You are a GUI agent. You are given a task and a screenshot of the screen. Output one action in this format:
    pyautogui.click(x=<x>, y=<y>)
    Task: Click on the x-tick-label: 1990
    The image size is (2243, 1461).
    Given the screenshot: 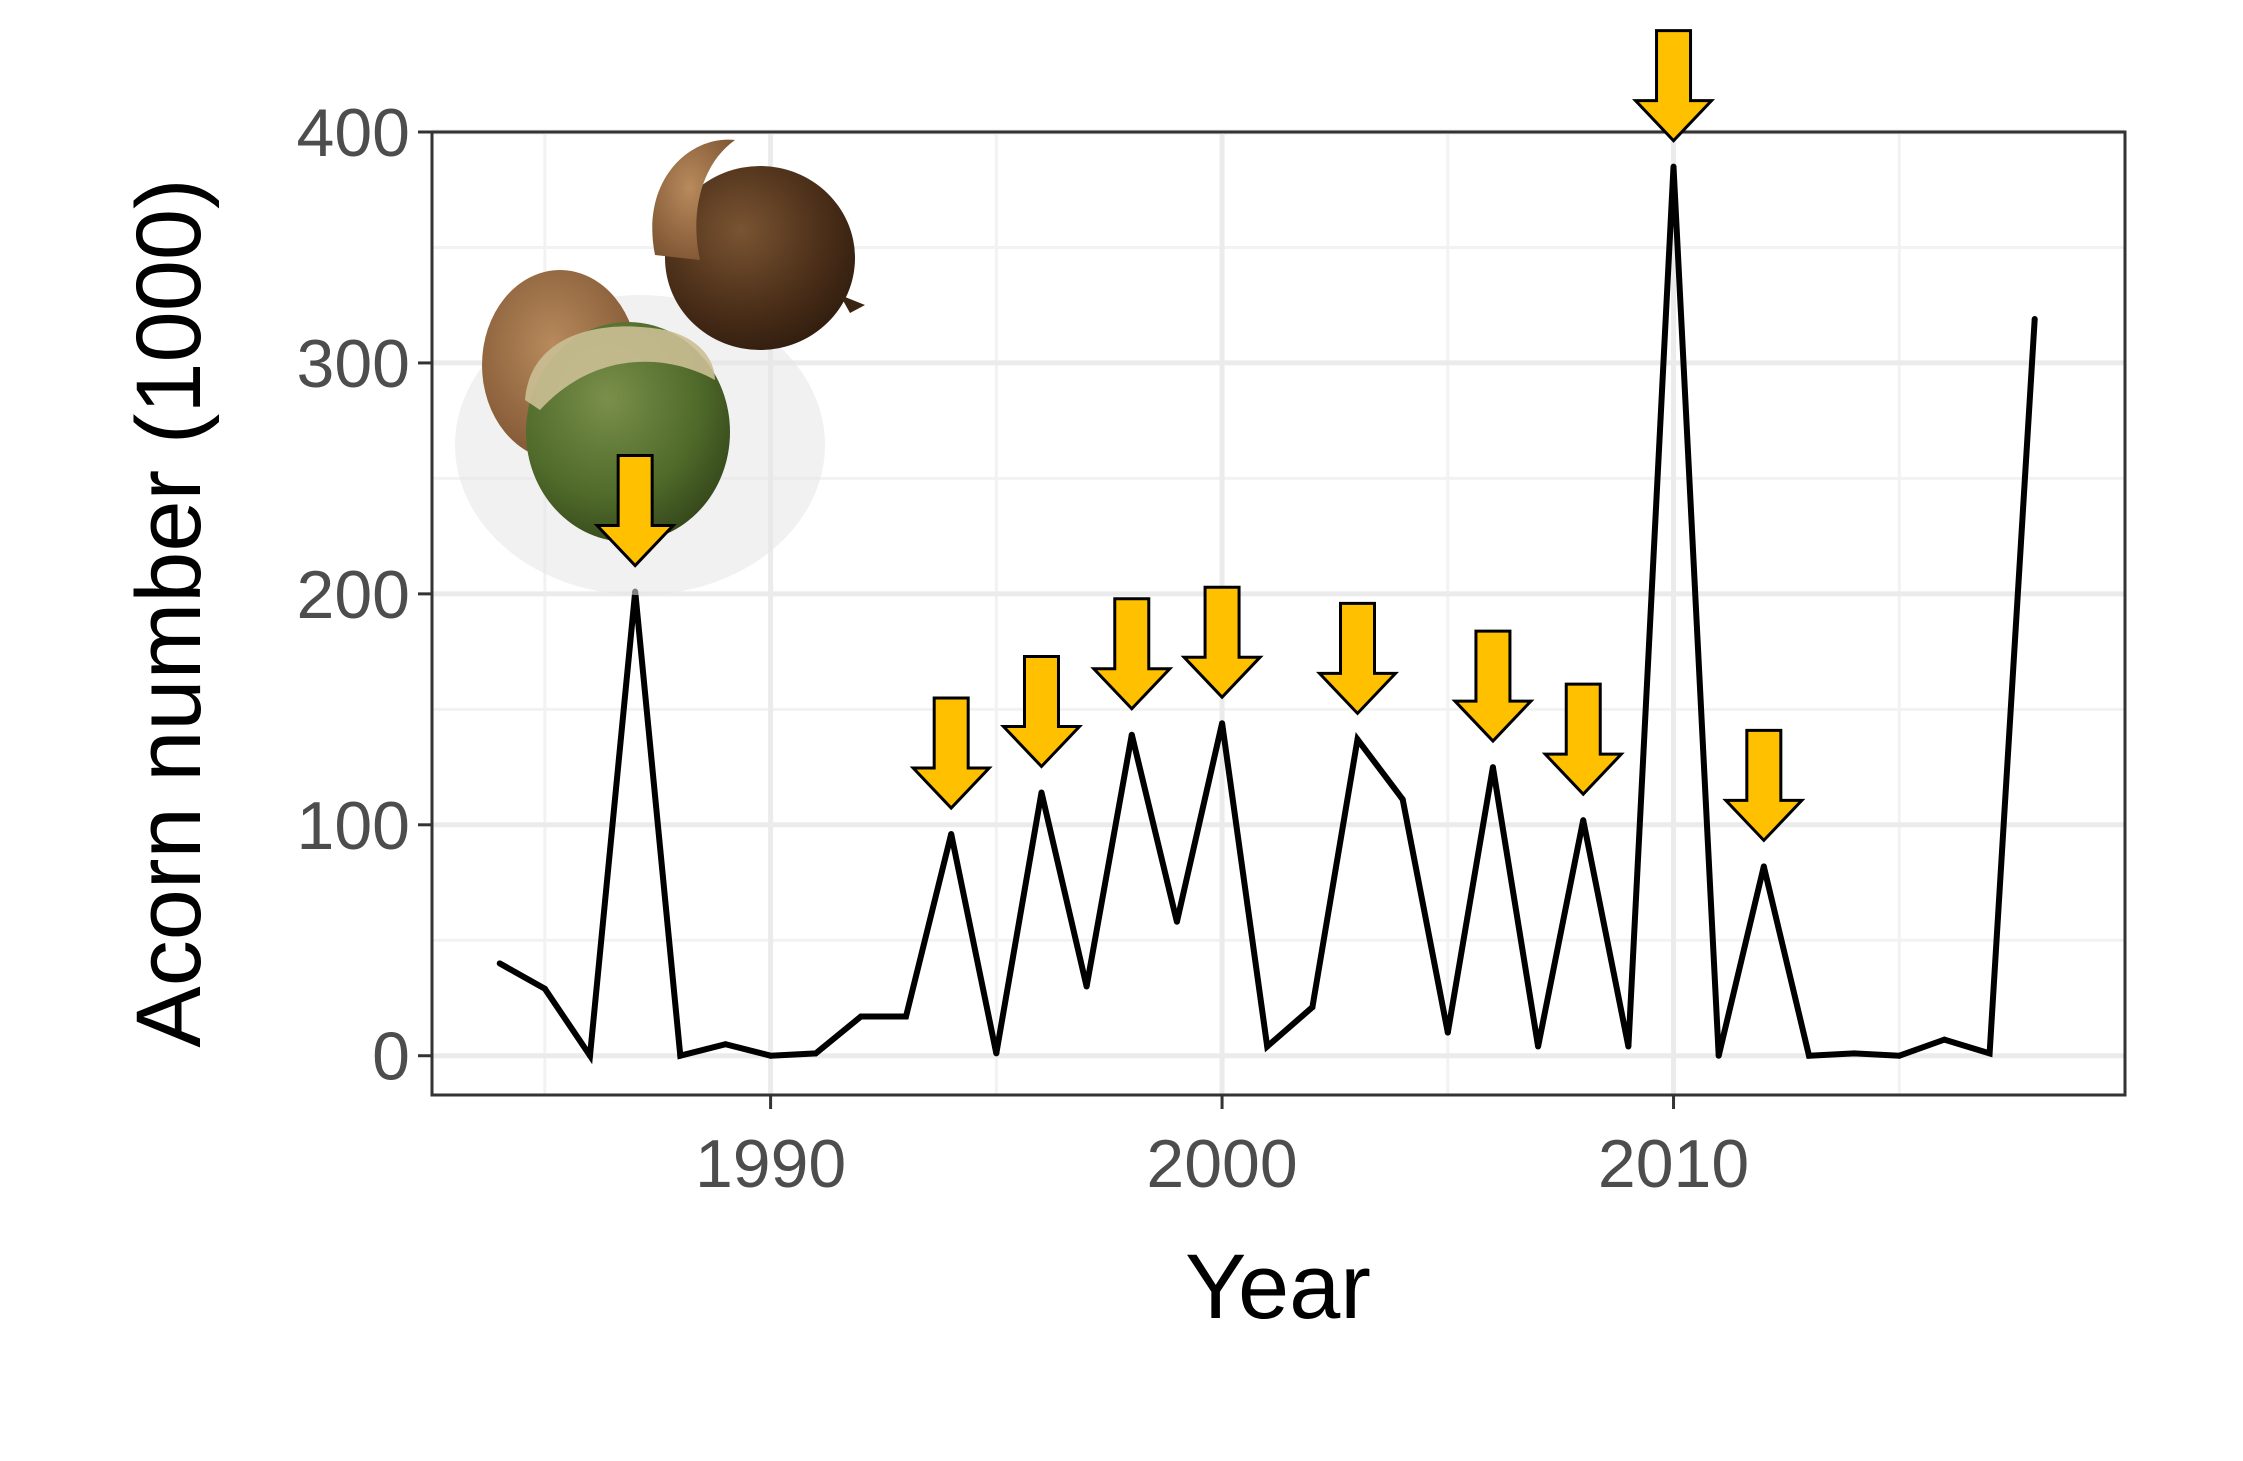 What is the action you would take?
    pyautogui.click(x=770, y=1164)
    